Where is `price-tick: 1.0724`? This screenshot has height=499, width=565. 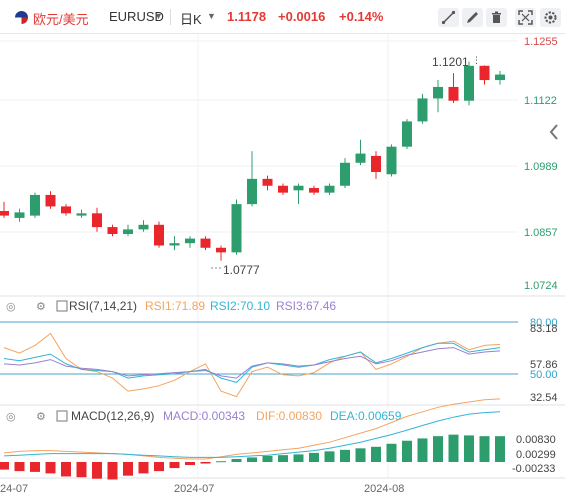 price-tick: 1.0724 is located at coordinates (541, 286).